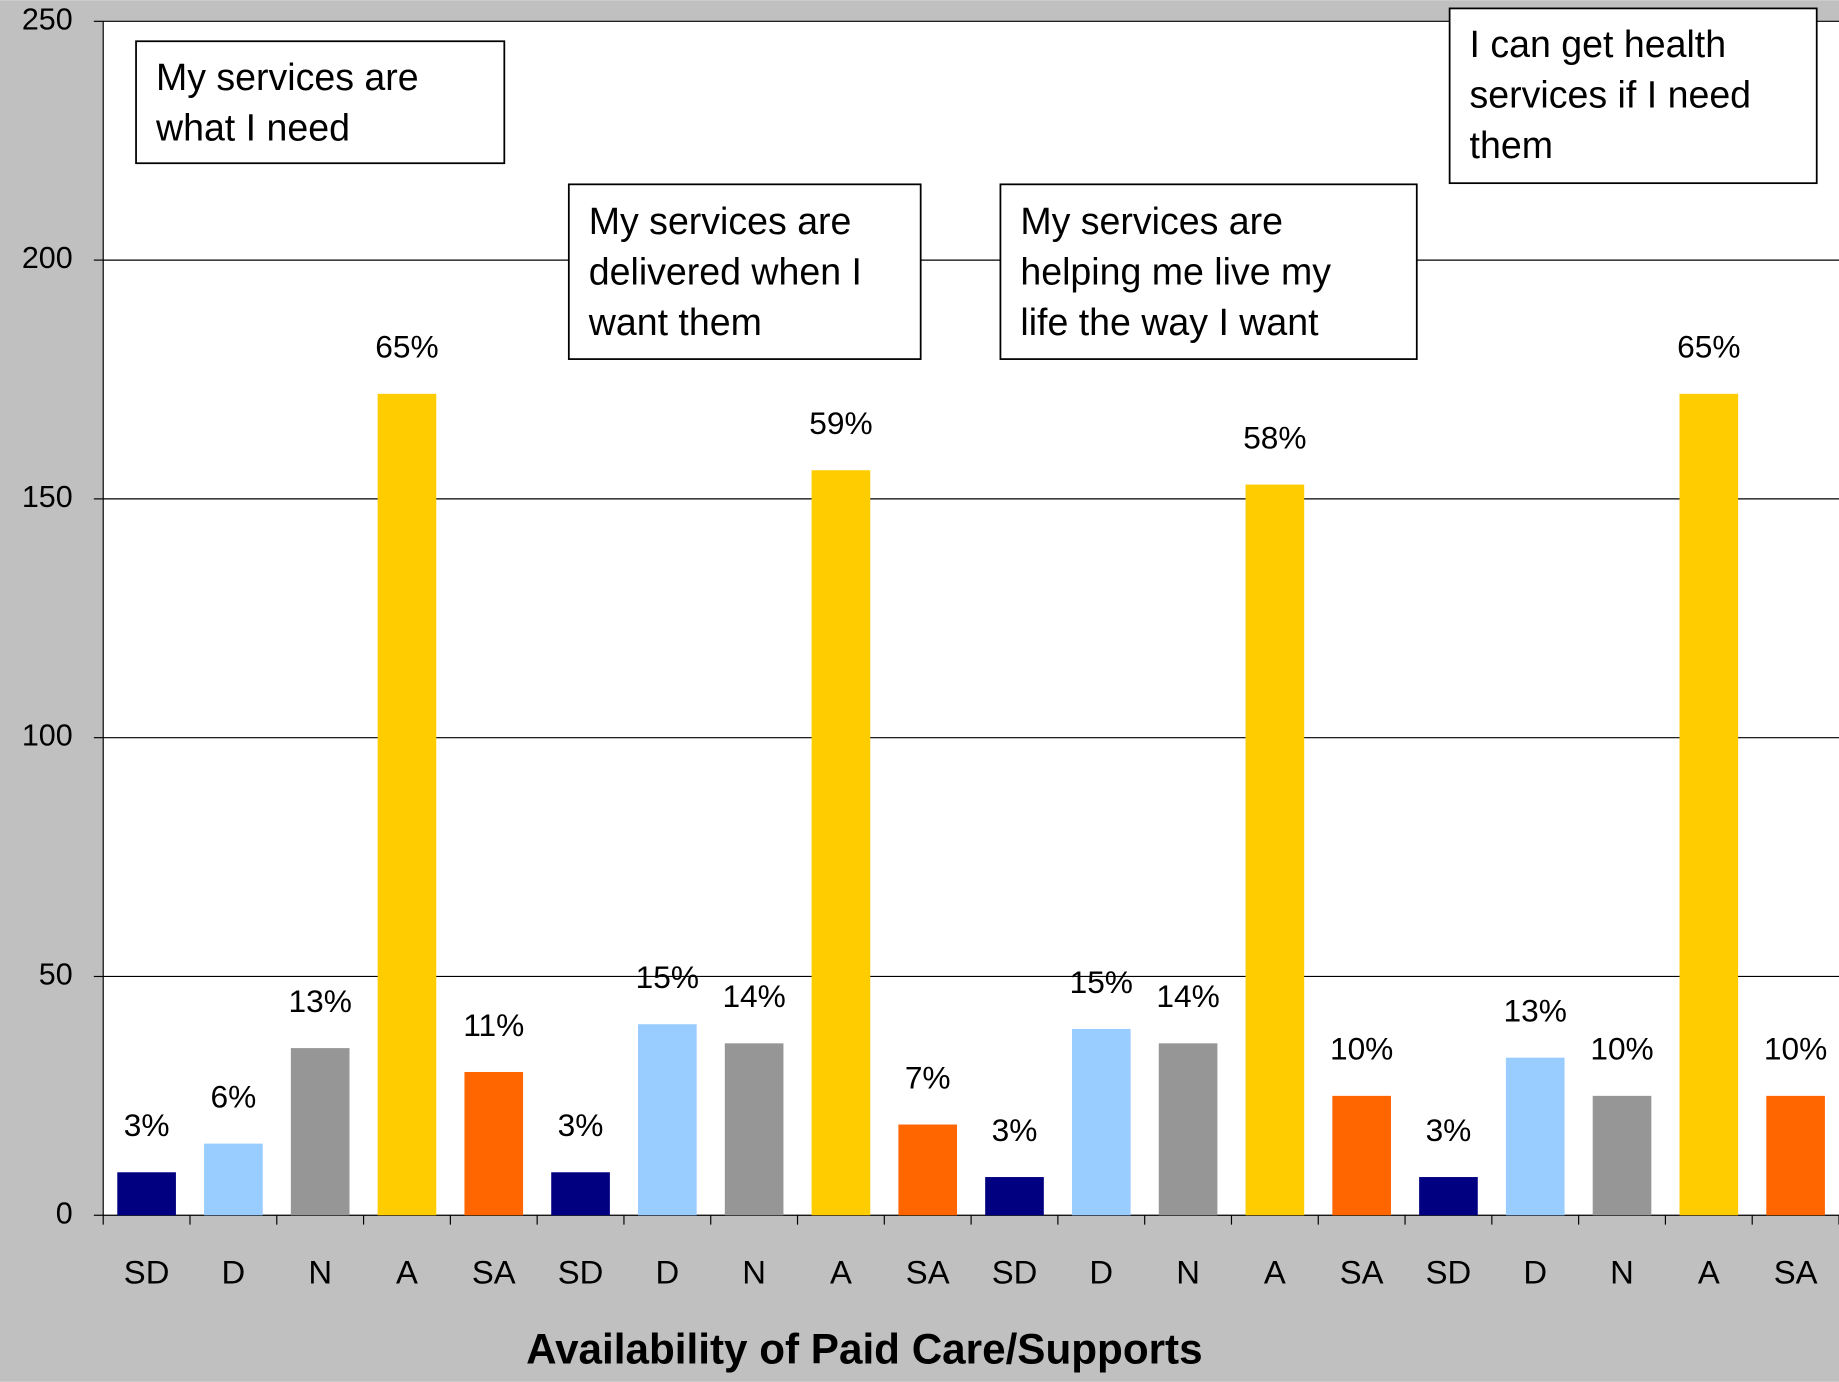  I want to click on data-label: 59%, so click(840, 423).